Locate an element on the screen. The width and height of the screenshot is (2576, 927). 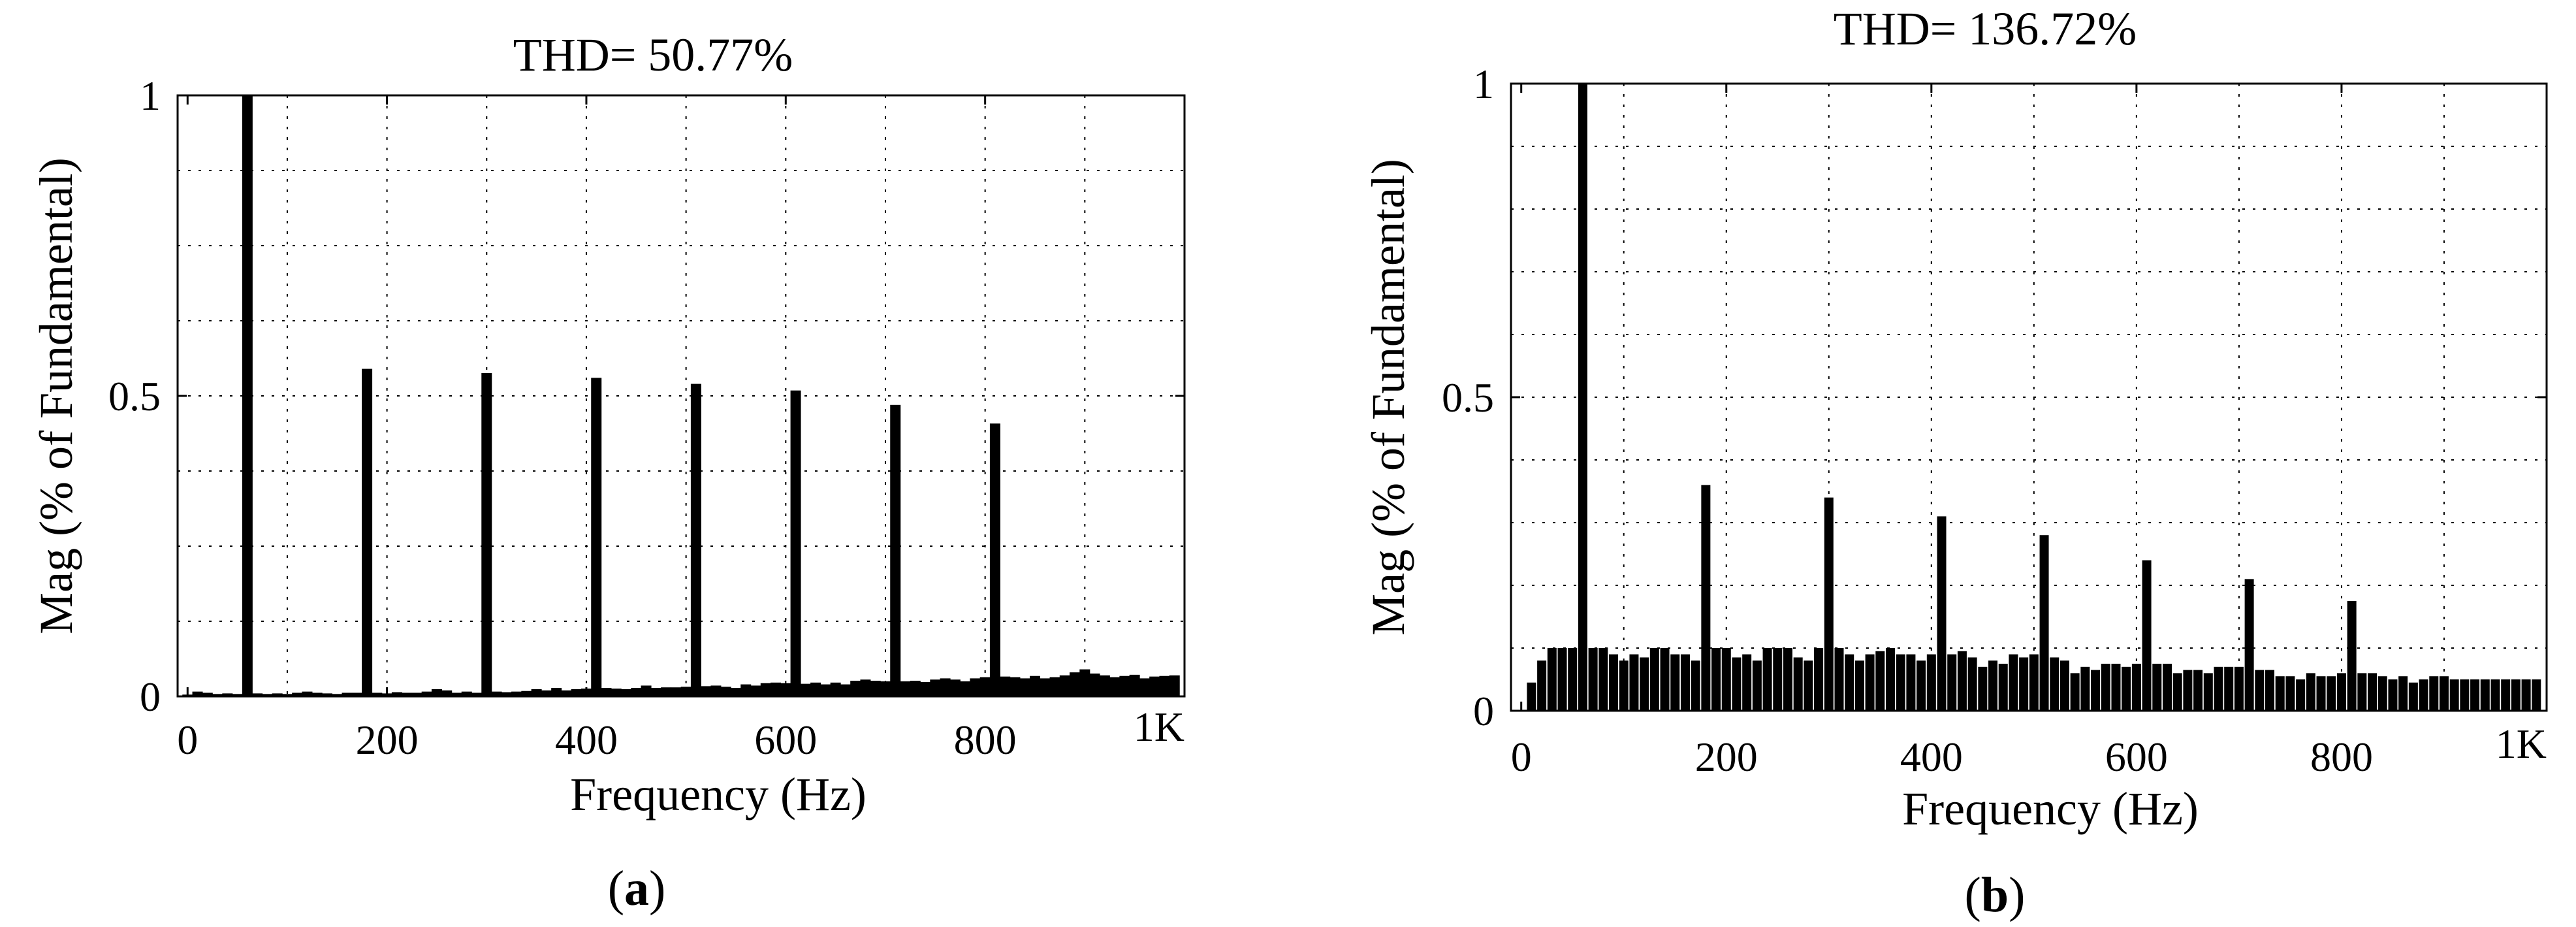
x-tick-label: 600 is located at coordinates (2136, 757).